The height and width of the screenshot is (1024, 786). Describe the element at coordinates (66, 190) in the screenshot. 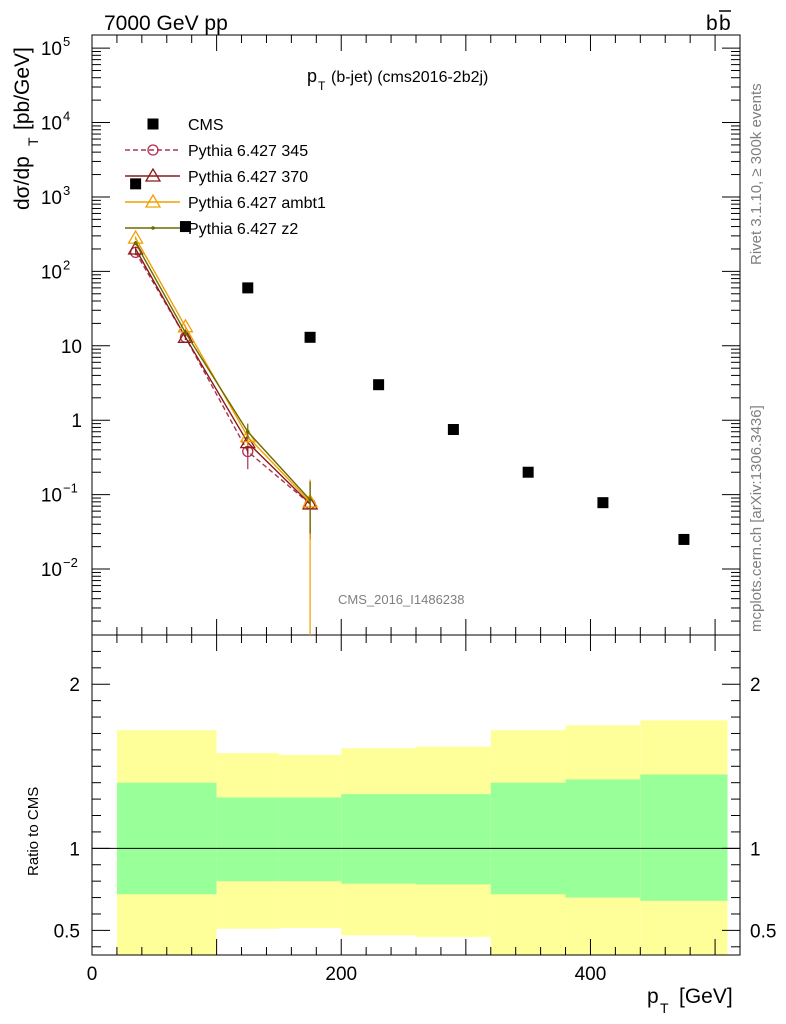

I see `y-tick-label-exp: 3` at that location.